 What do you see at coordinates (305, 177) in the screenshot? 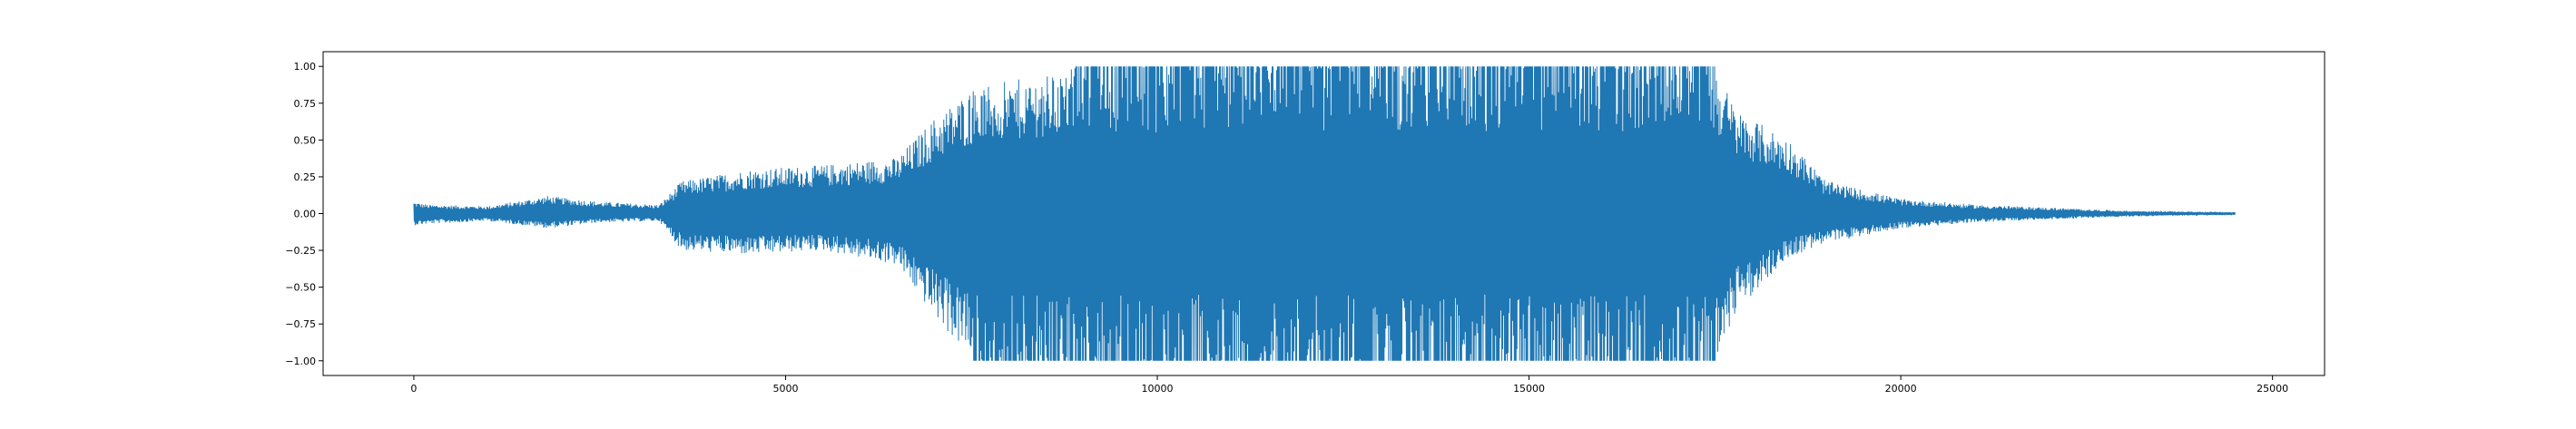
I see `y-tick-label: 0.25` at bounding box center [305, 177].